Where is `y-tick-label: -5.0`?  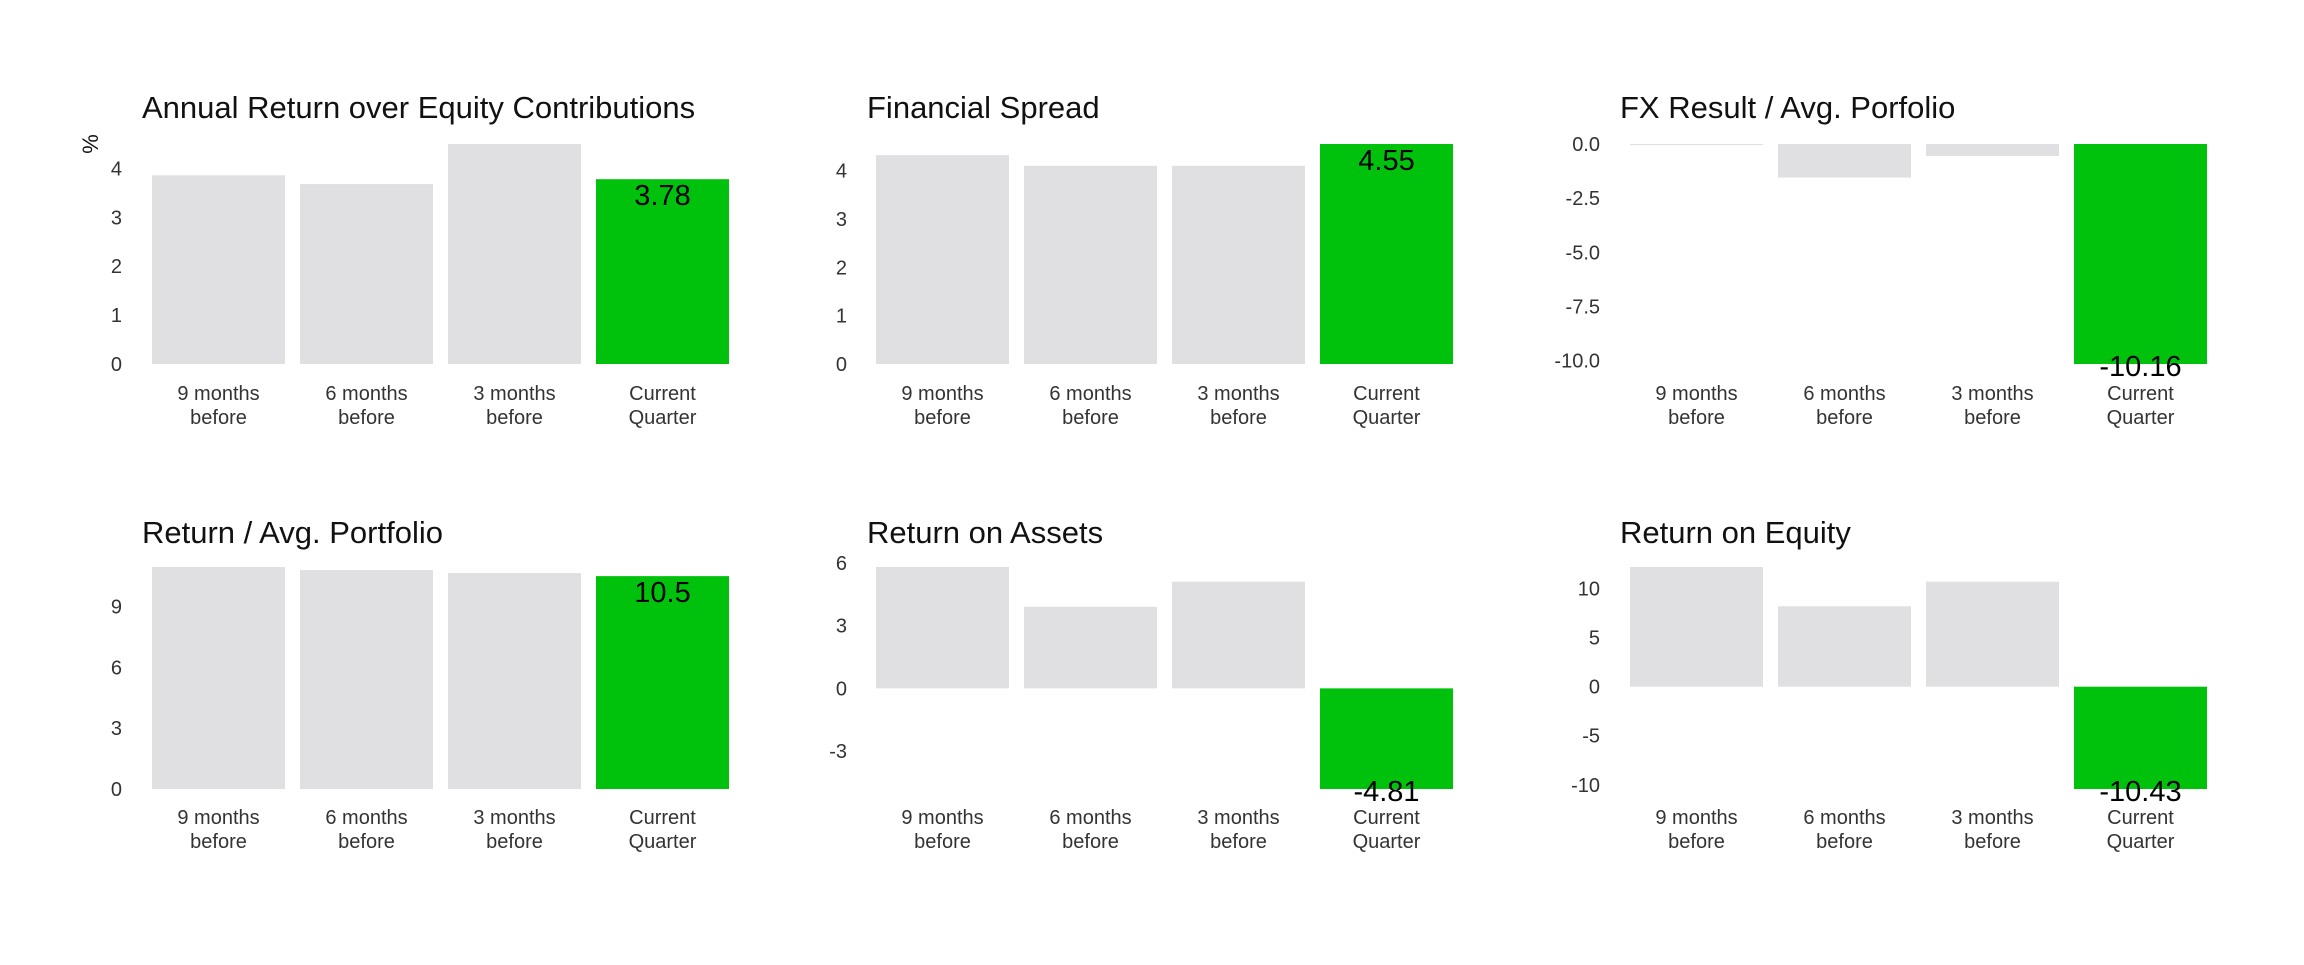 y-tick-label: -5.0 is located at coordinates (1583, 253).